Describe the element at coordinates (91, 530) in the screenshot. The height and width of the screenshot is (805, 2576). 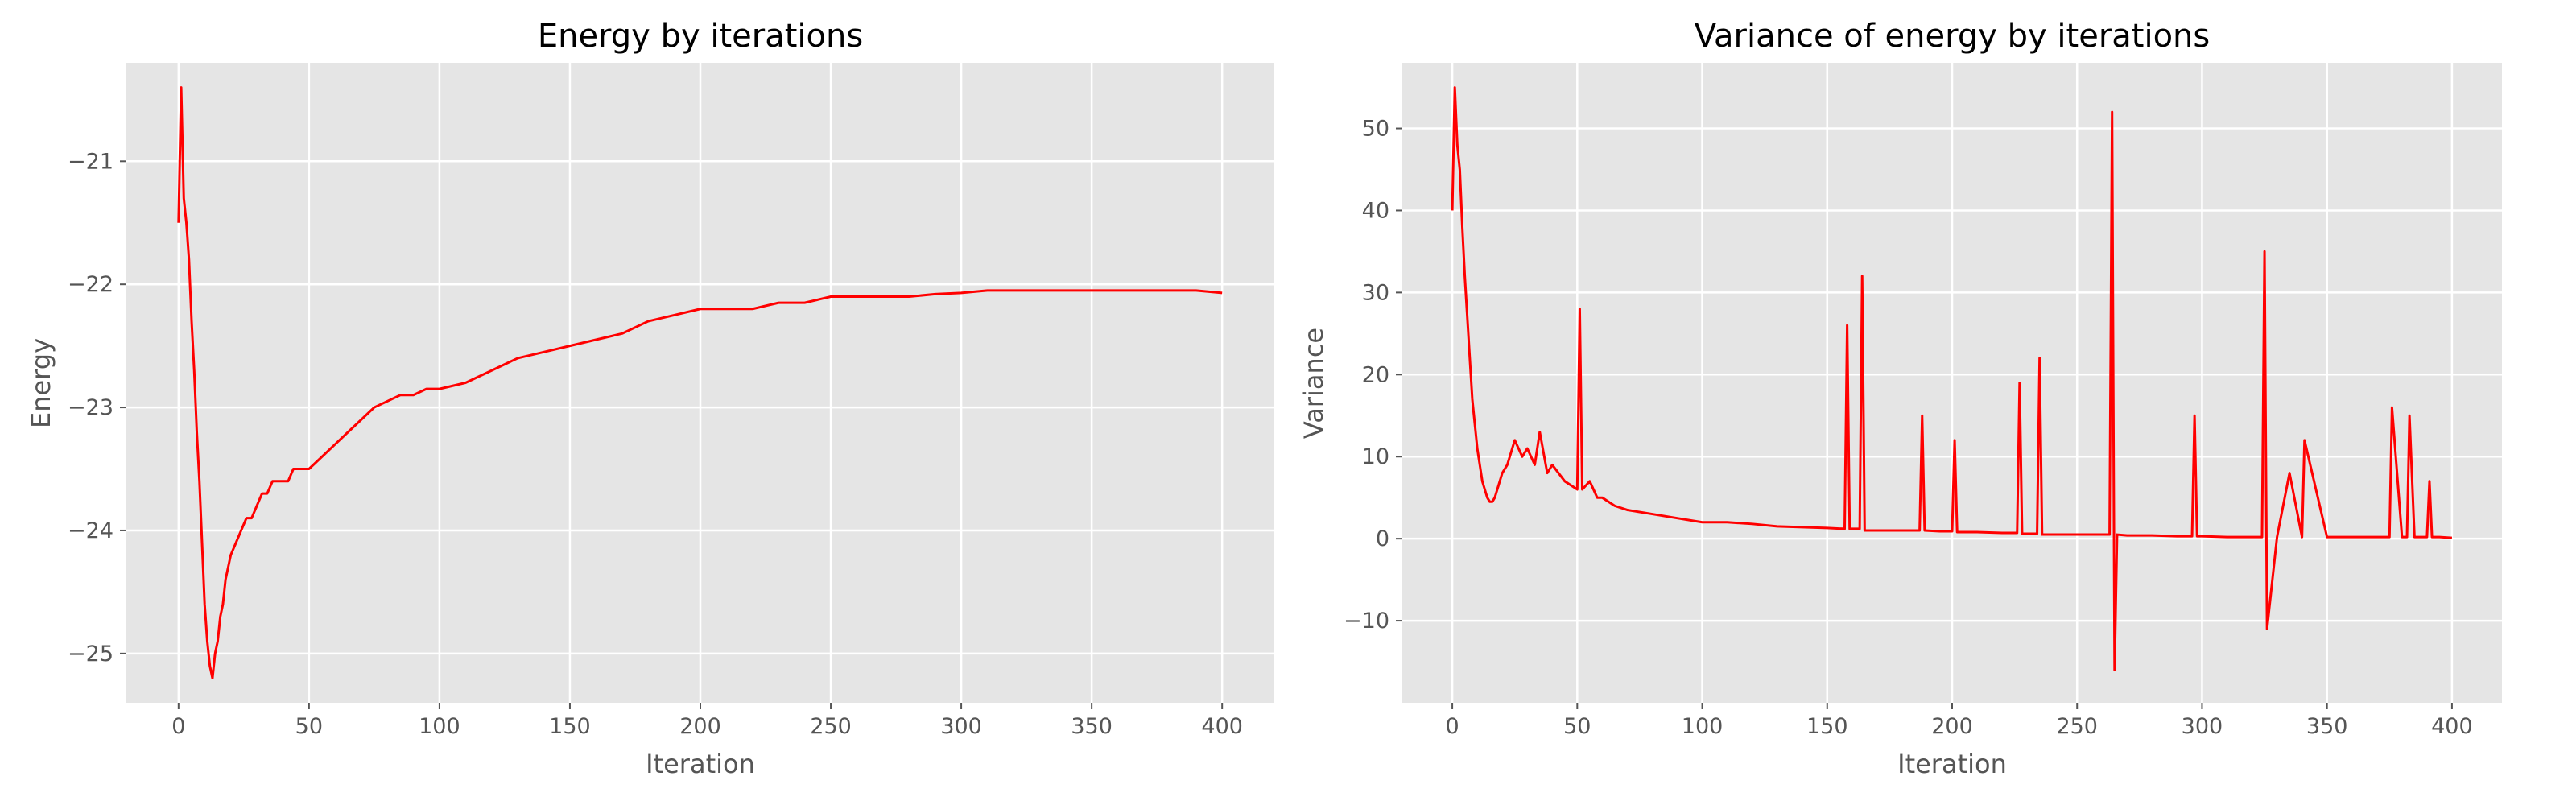
I see `energy-y-tick-label: −24` at that location.